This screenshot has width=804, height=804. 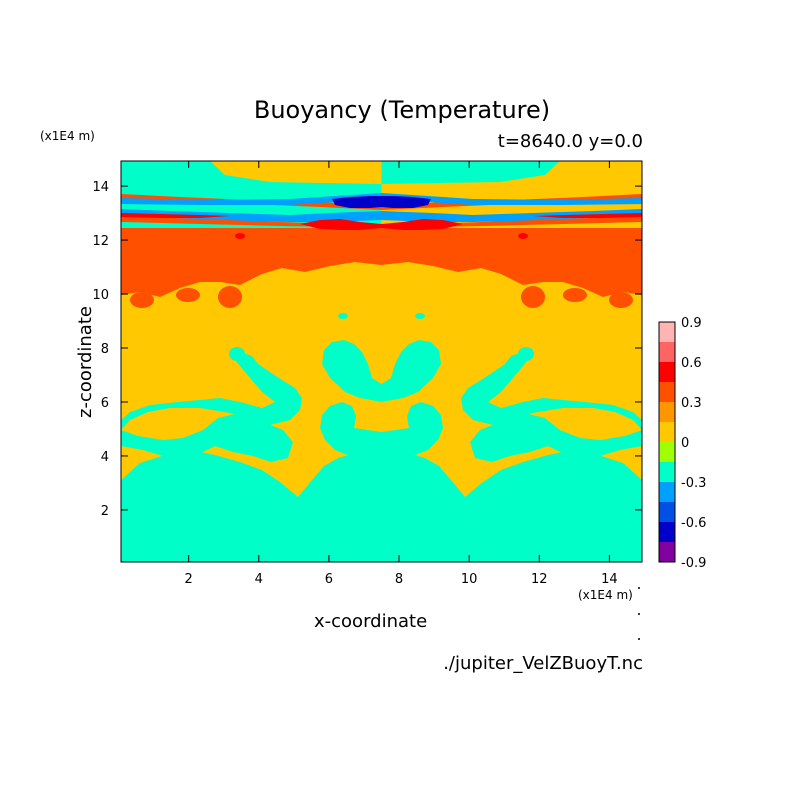 I want to click on cool-center-plume, so click(x=351, y=429).